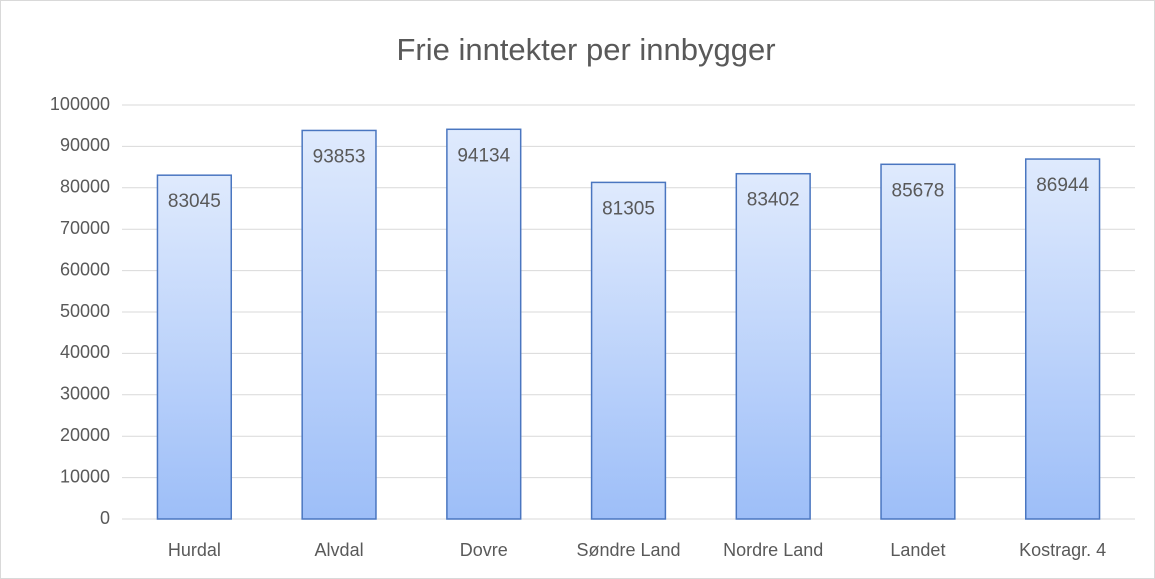  I want to click on y-tick-label: 50000, so click(85, 311).